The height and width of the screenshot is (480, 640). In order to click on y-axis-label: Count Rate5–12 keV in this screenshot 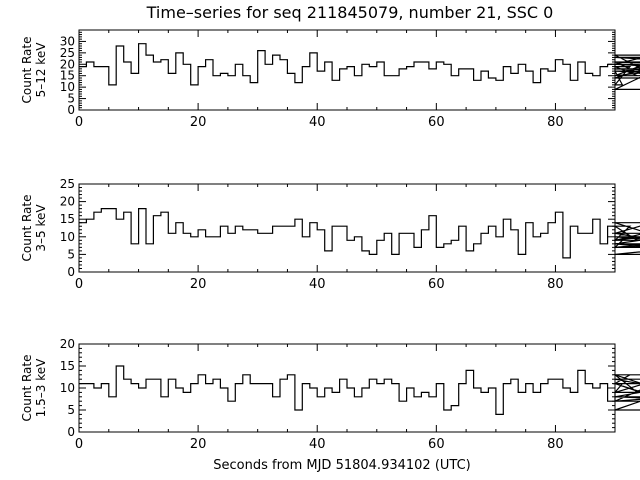, I will do `click(34, 70)`.